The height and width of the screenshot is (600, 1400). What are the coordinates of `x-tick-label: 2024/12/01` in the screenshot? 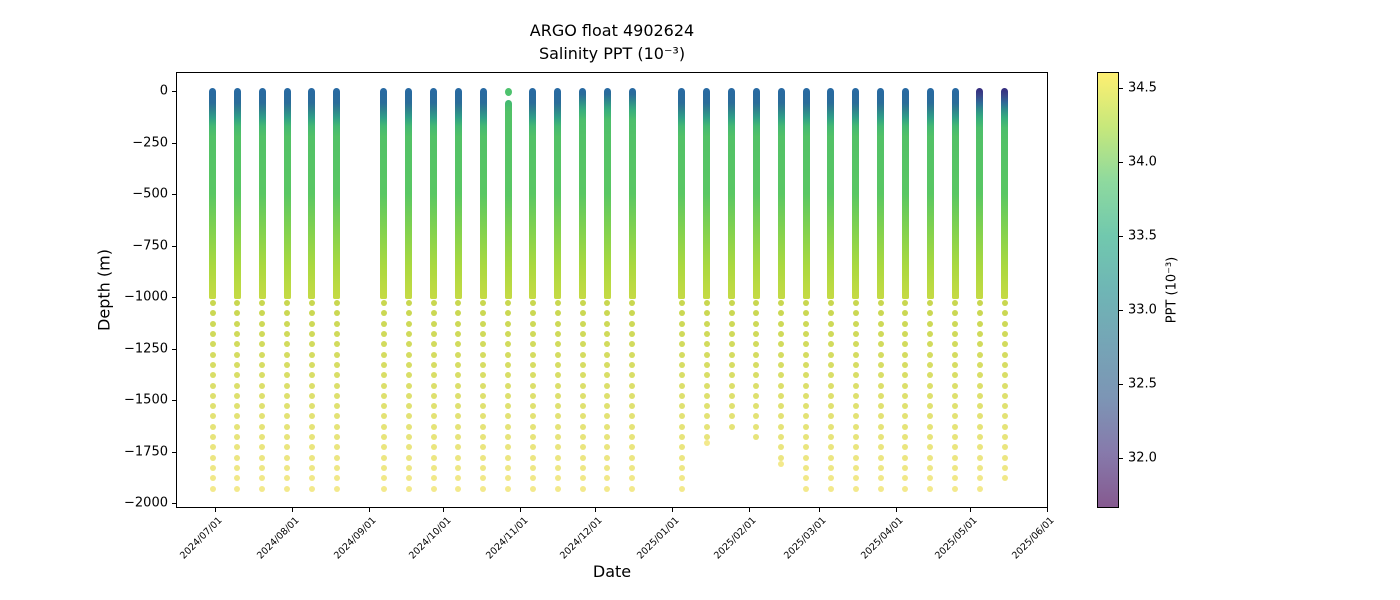 It's located at (581, 538).